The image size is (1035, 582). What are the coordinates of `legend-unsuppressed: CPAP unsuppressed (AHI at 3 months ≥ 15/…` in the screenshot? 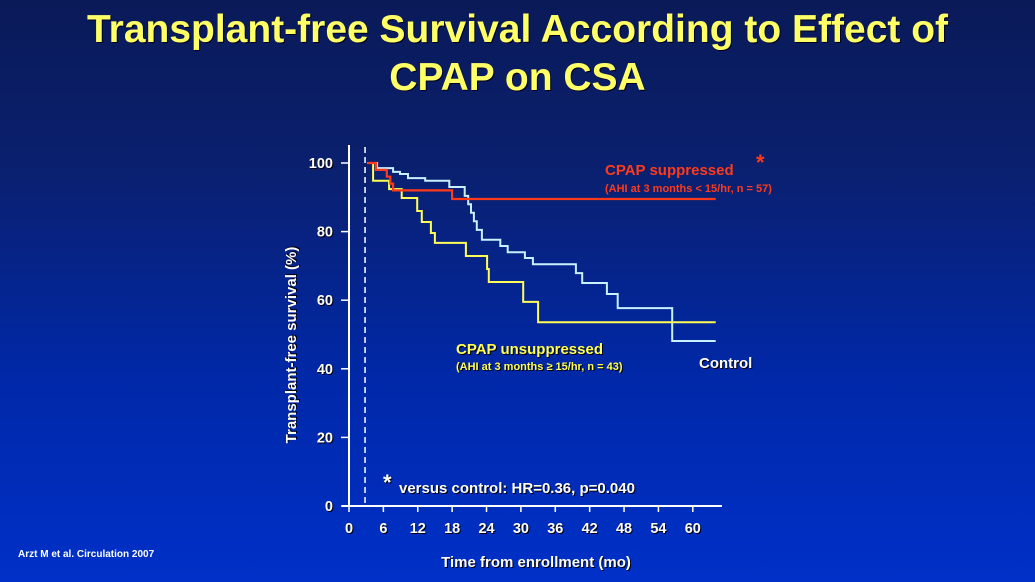 It's located at (539, 357).